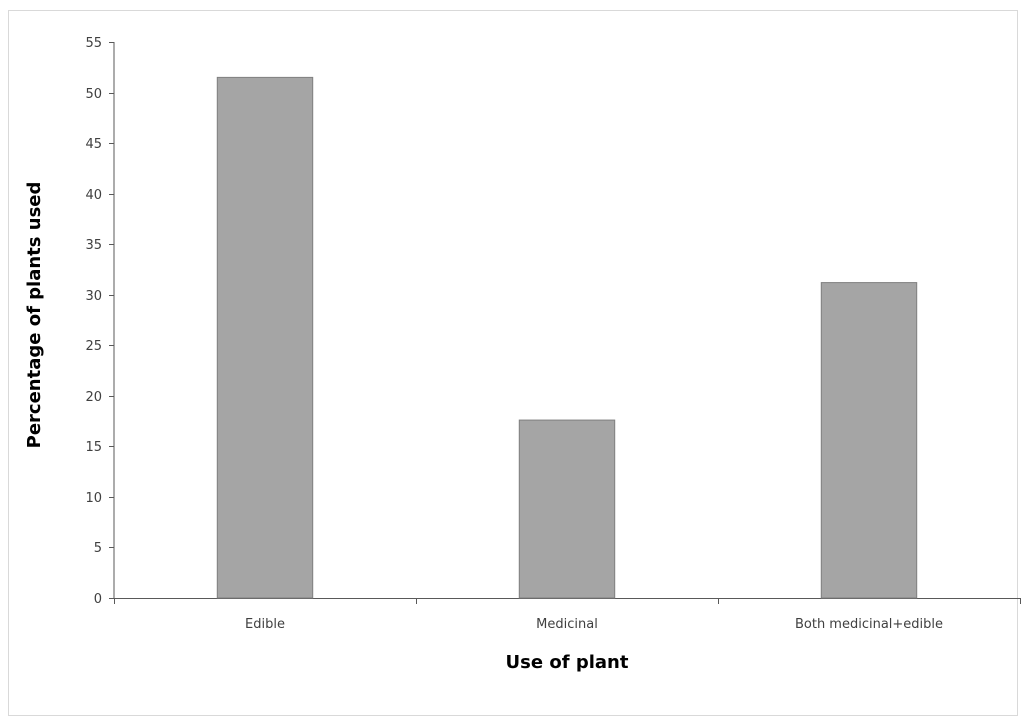 This screenshot has width=1024, height=722. I want to click on y-tick-label: 10, so click(93, 498).